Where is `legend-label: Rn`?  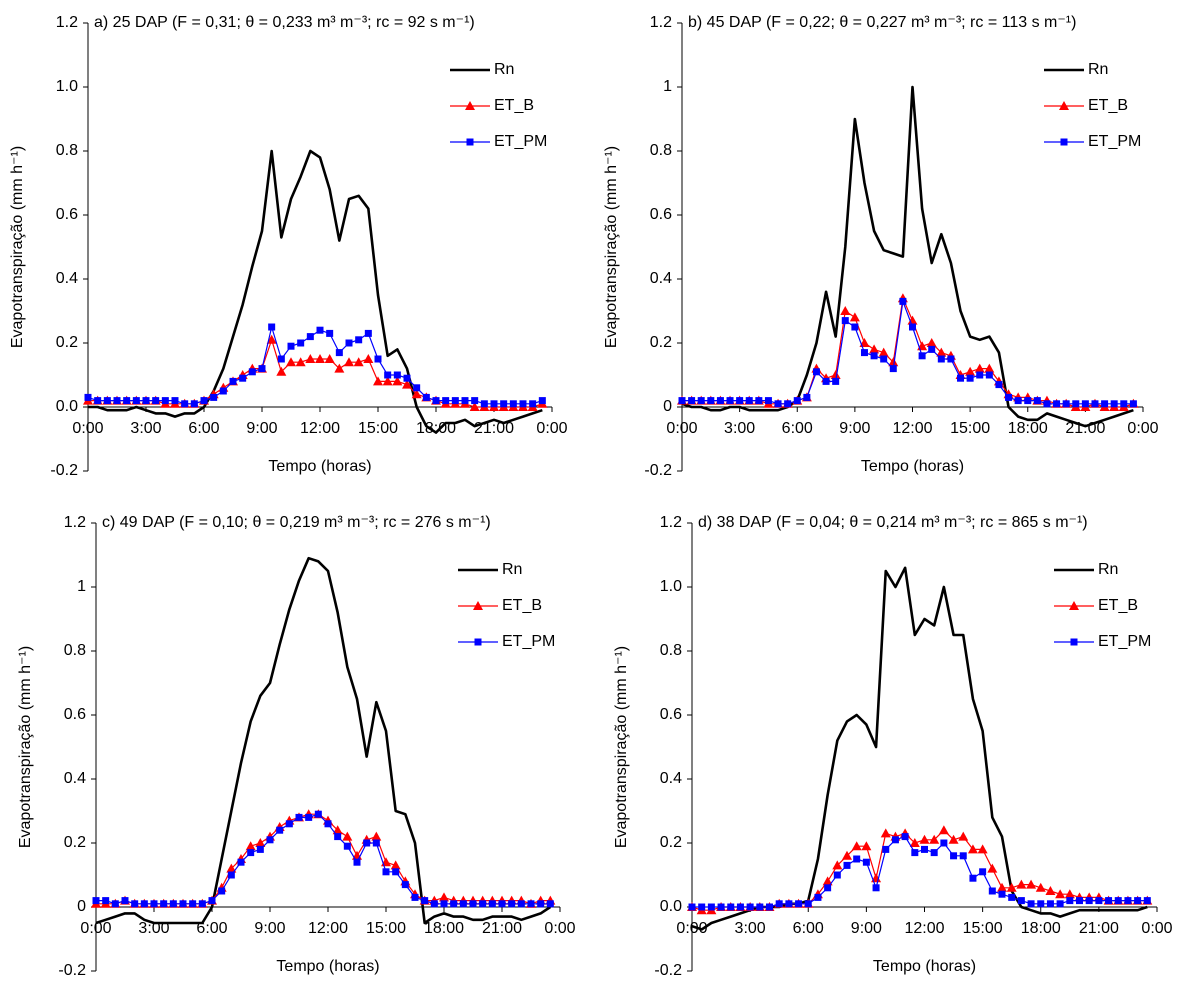
legend-label: Rn is located at coordinates (504, 69).